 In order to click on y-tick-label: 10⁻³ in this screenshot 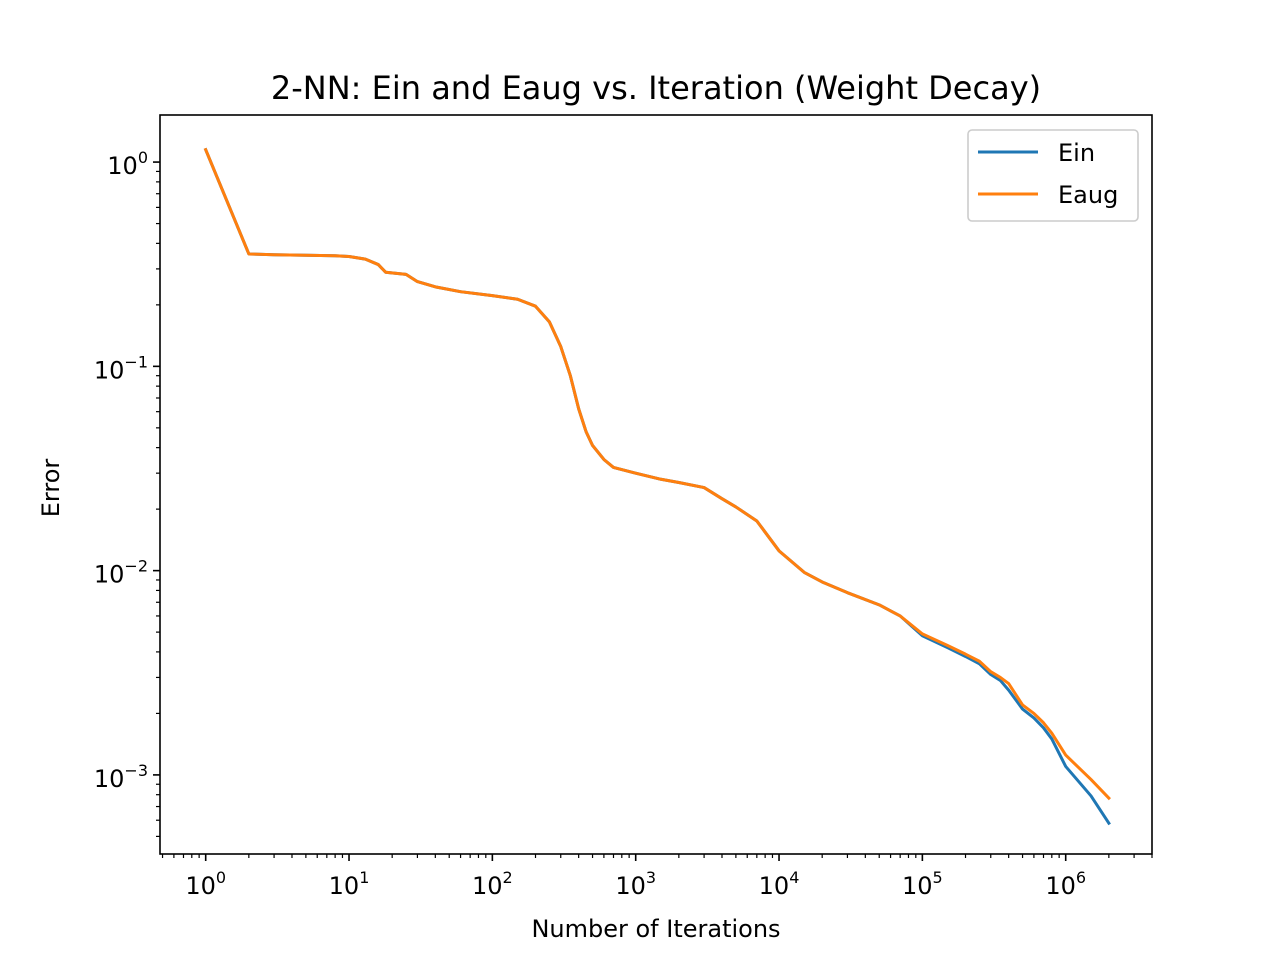, I will do `click(121, 777)`.